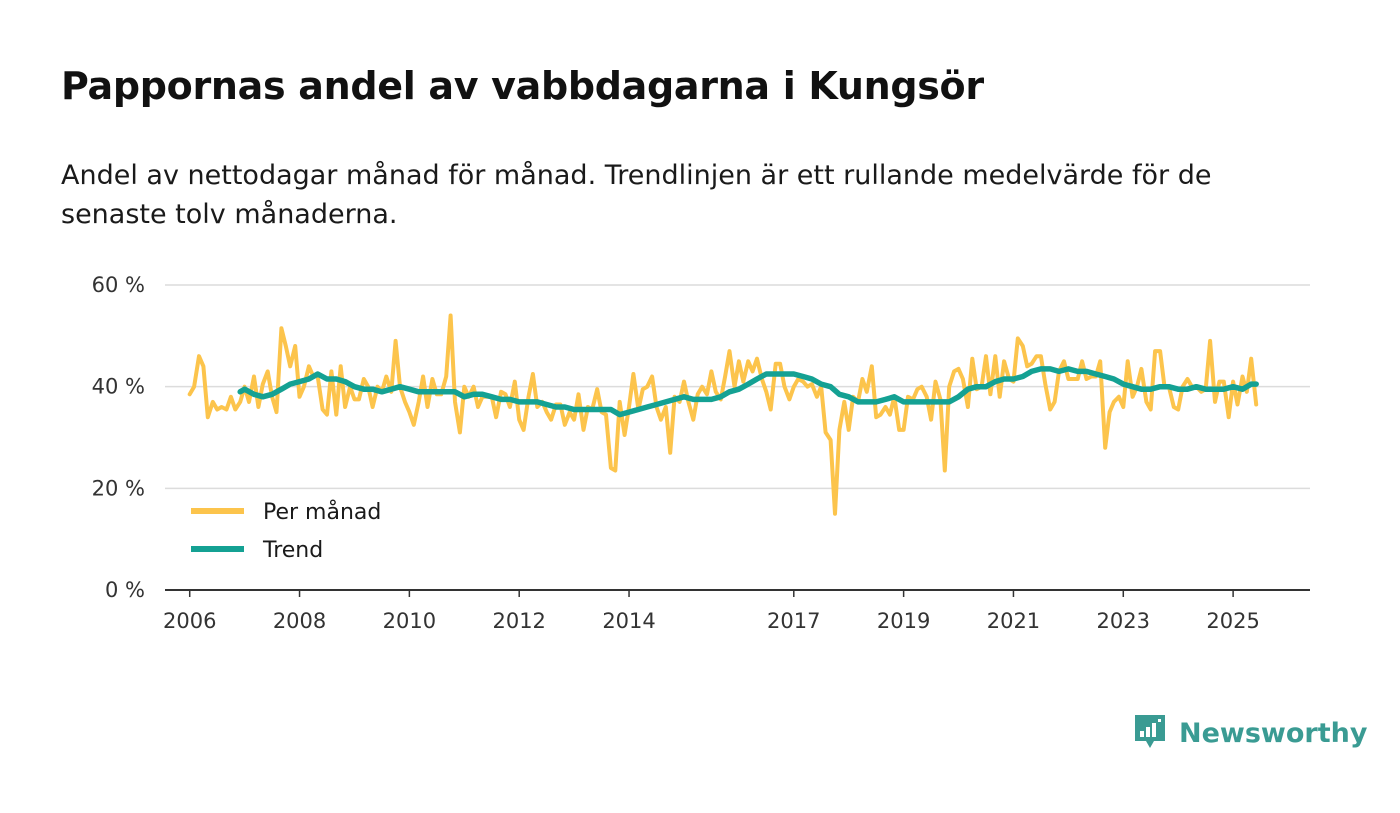 The height and width of the screenshot is (813, 1400). Describe the element at coordinates (711, 611) in the screenshot. I see `x-axis-ticks: 2006 2008 2010 2012 2014 2017 2019 2021 2023 2025` at that location.